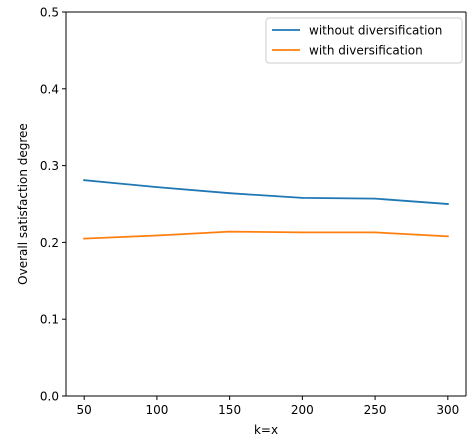 This screenshot has width=469, height=441. I want to click on y-tick-label-0-1: 0.1, so click(49, 320).